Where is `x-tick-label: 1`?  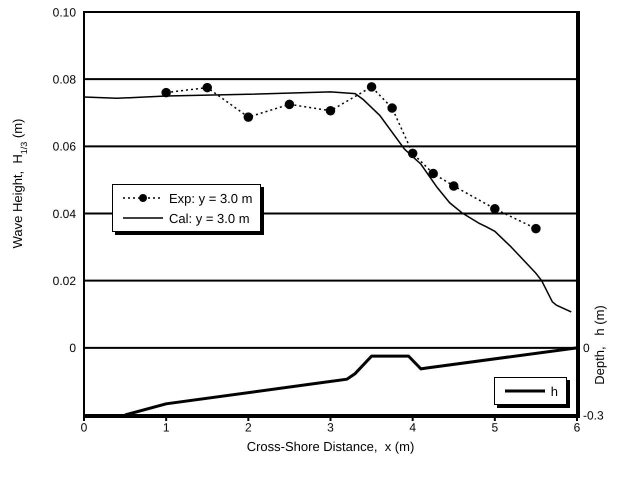 x-tick-label: 1 is located at coordinates (166, 427).